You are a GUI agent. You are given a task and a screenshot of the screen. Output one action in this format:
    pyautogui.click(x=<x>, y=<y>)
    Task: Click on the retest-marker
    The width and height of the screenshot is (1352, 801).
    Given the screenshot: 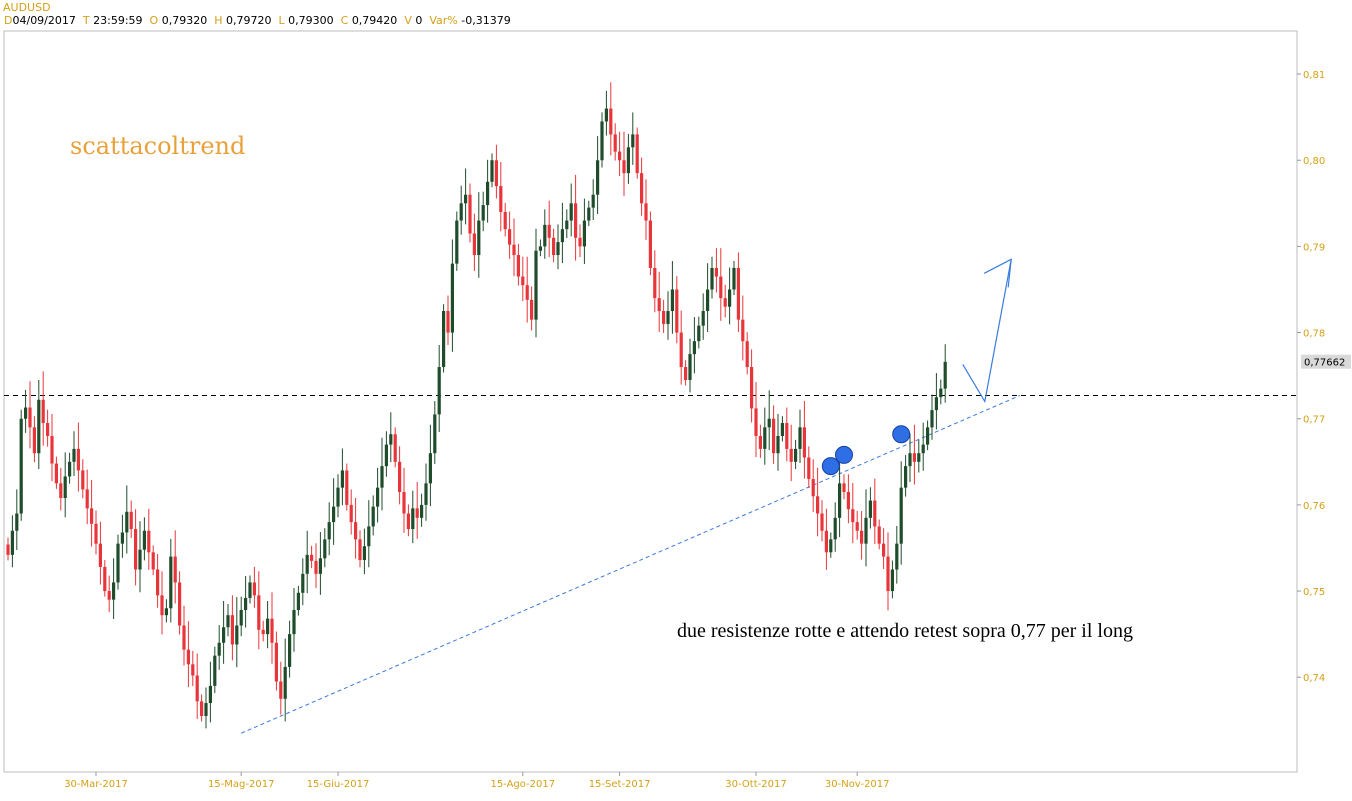 What is the action you would take?
    pyautogui.click(x=901, y=434)
    